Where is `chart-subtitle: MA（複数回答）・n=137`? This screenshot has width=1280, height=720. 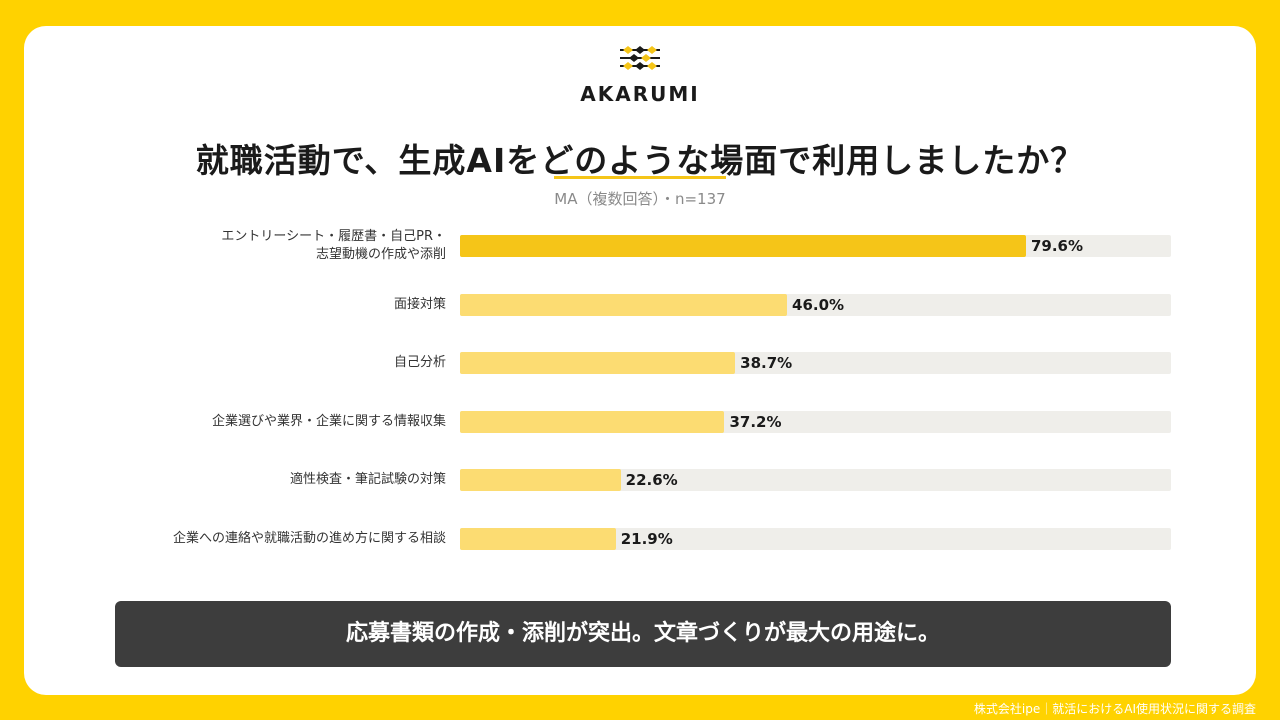 chart-subtitle: MA（複数回答）・n=137 is located at coordinates (640, 199).